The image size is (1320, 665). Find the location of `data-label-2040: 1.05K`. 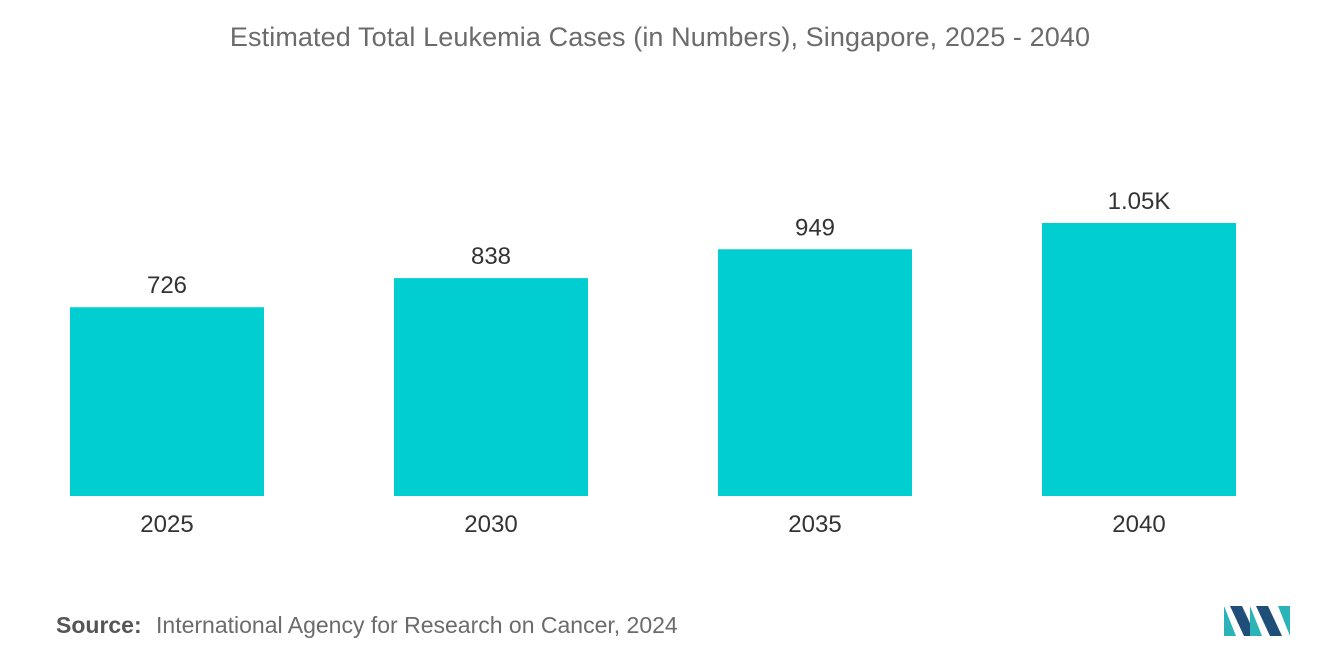

data-label-2040: 1.05K is located at coordinates (1139, 201).